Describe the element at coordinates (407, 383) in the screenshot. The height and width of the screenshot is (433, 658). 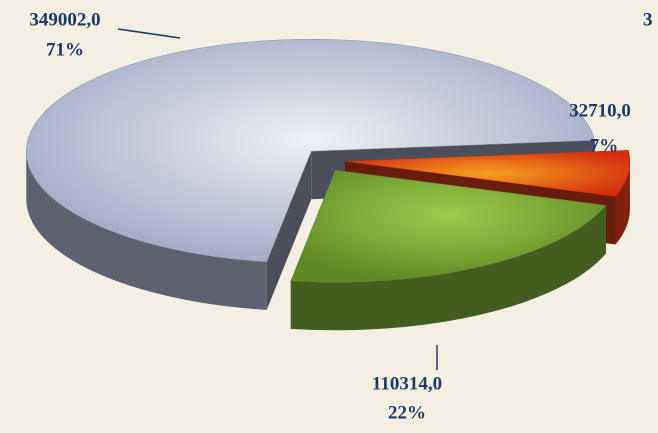
I see `value-label: 110314,0` at that location.